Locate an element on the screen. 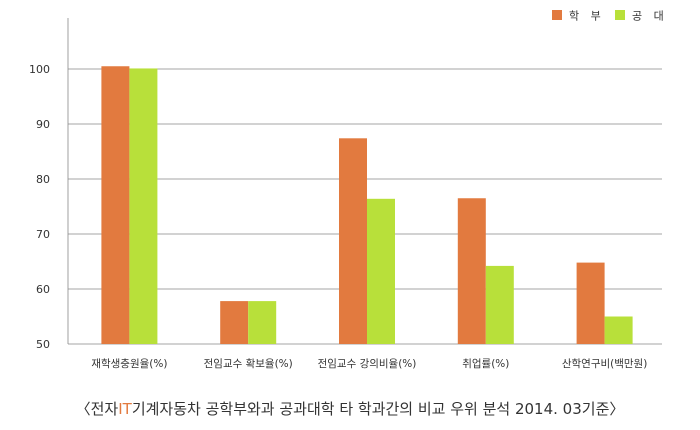  y-tick-label: 100 is located at coordinates (39, 69).